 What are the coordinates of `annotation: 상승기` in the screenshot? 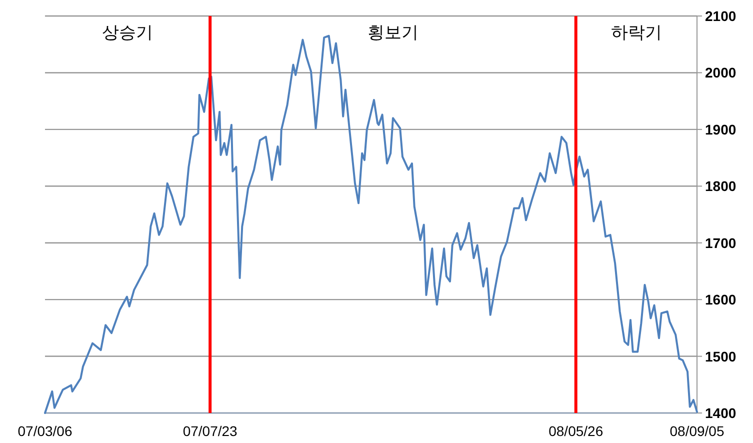 It's located at (128, 32).